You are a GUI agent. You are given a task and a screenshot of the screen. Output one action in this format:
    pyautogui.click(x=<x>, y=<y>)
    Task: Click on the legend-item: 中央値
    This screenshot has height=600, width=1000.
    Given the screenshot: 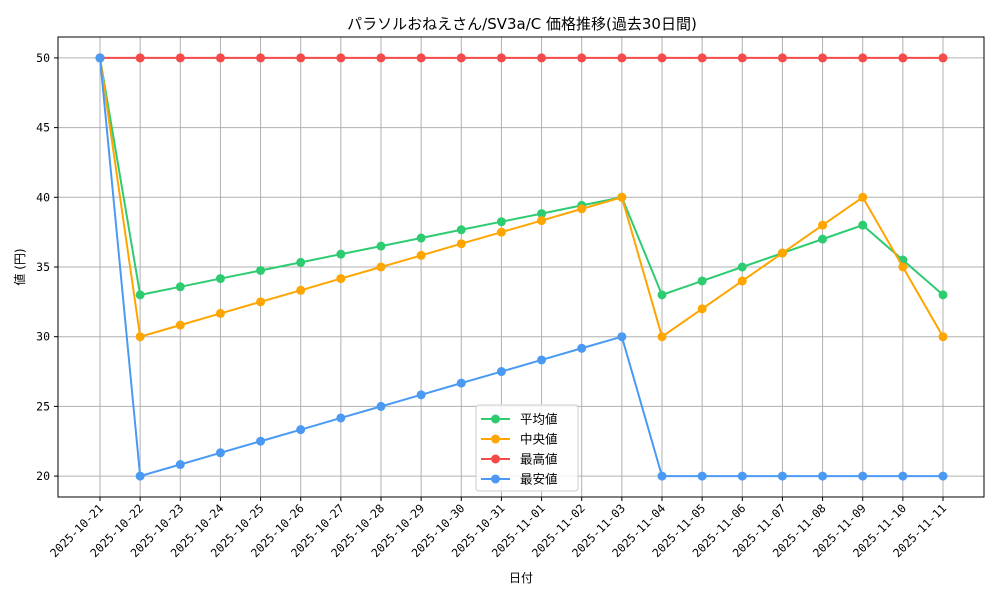 What is the action you would take?
    pyautogui.click(x=519, y=439)
    